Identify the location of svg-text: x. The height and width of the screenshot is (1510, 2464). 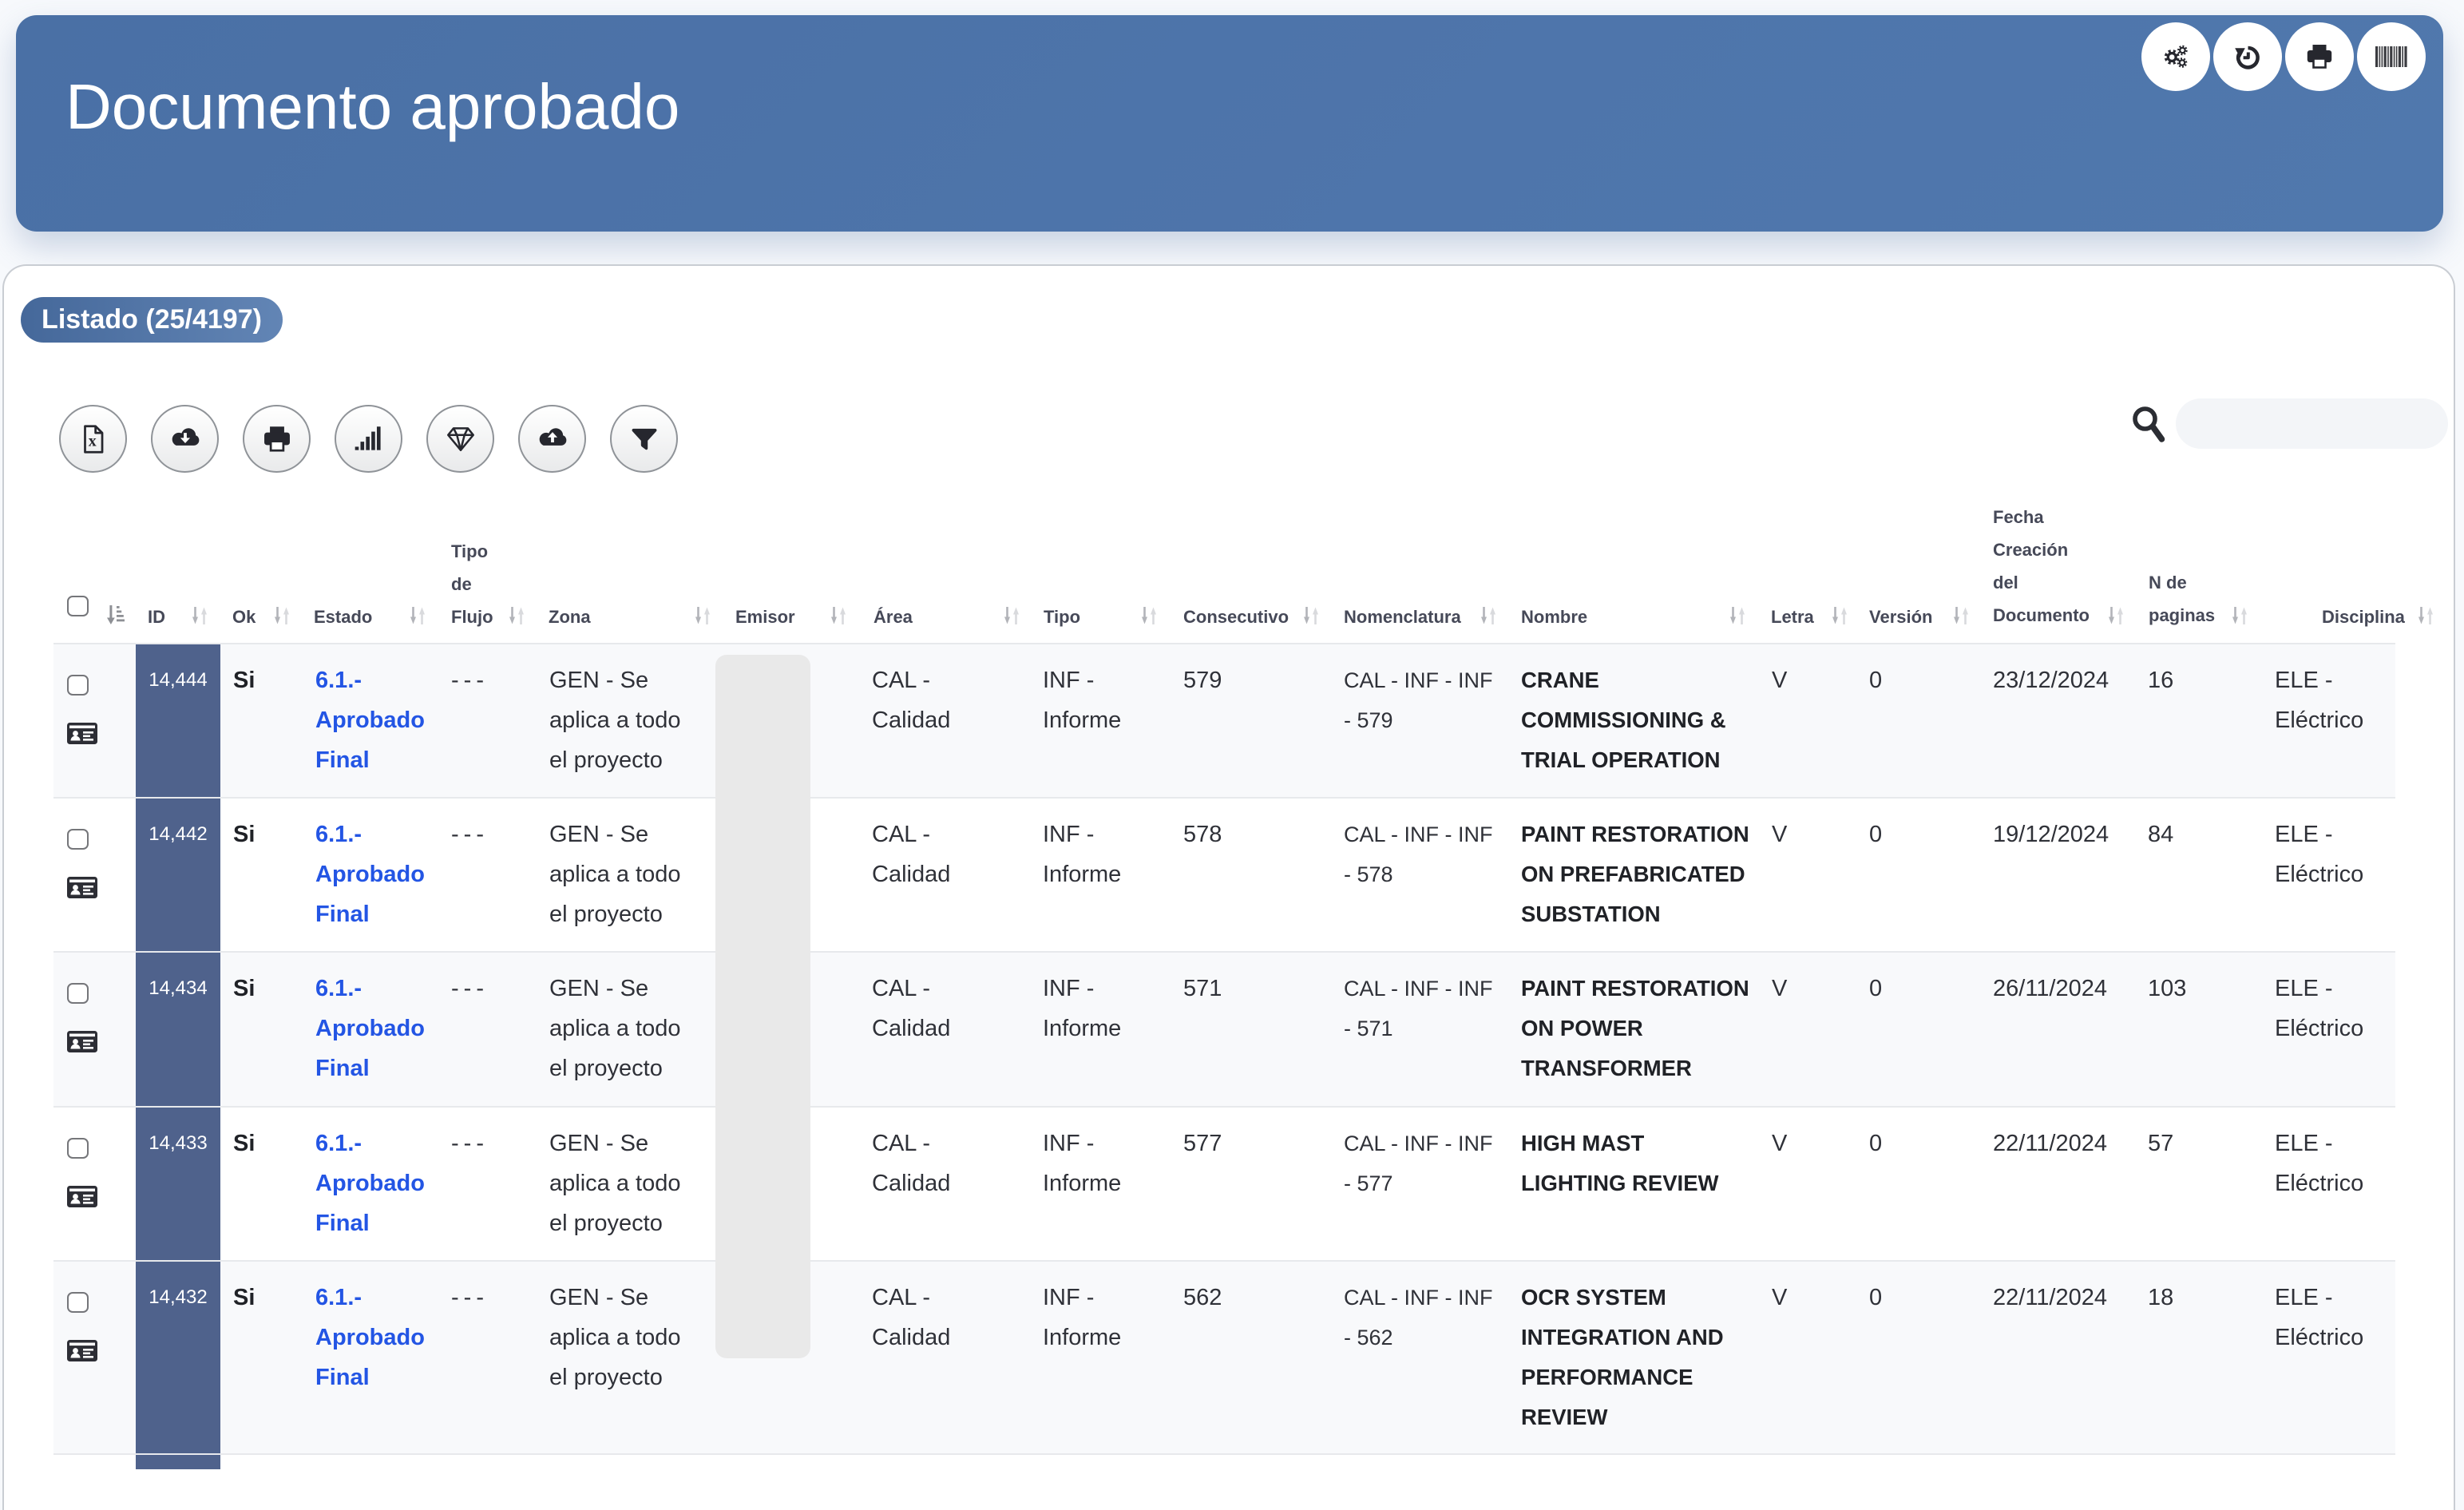
(92, 441).